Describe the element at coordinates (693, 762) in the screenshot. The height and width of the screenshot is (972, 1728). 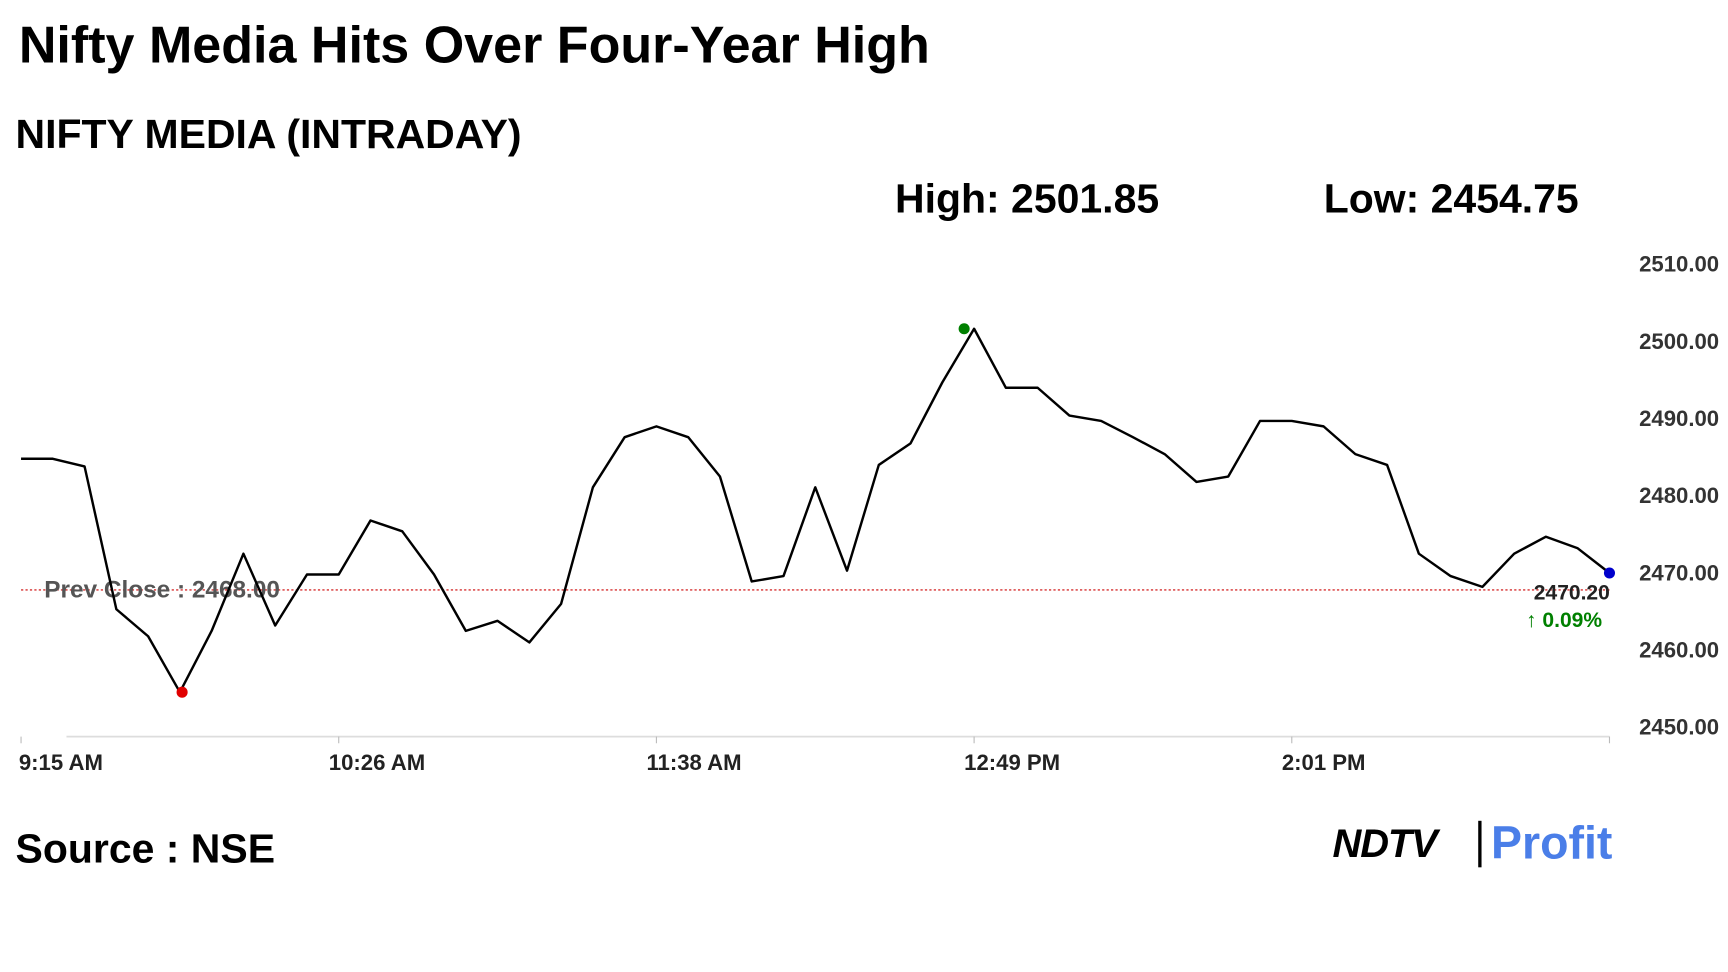
I see `x-tick-label: 11:38 AM` at that location.